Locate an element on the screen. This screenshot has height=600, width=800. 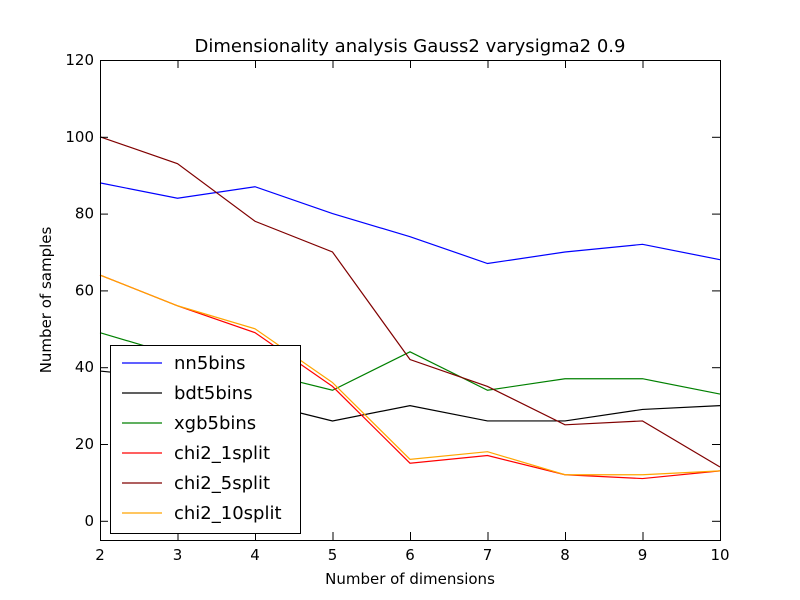
x-tick-label: 7 is located at coordinates (488, 555).